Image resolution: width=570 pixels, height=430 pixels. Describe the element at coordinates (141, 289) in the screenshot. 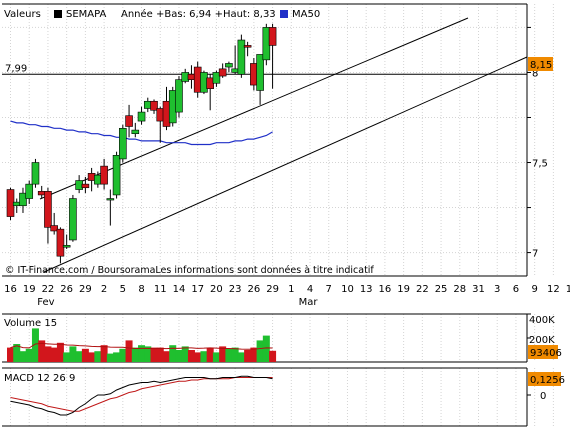

I see `date-tick-label: 8` at that location.